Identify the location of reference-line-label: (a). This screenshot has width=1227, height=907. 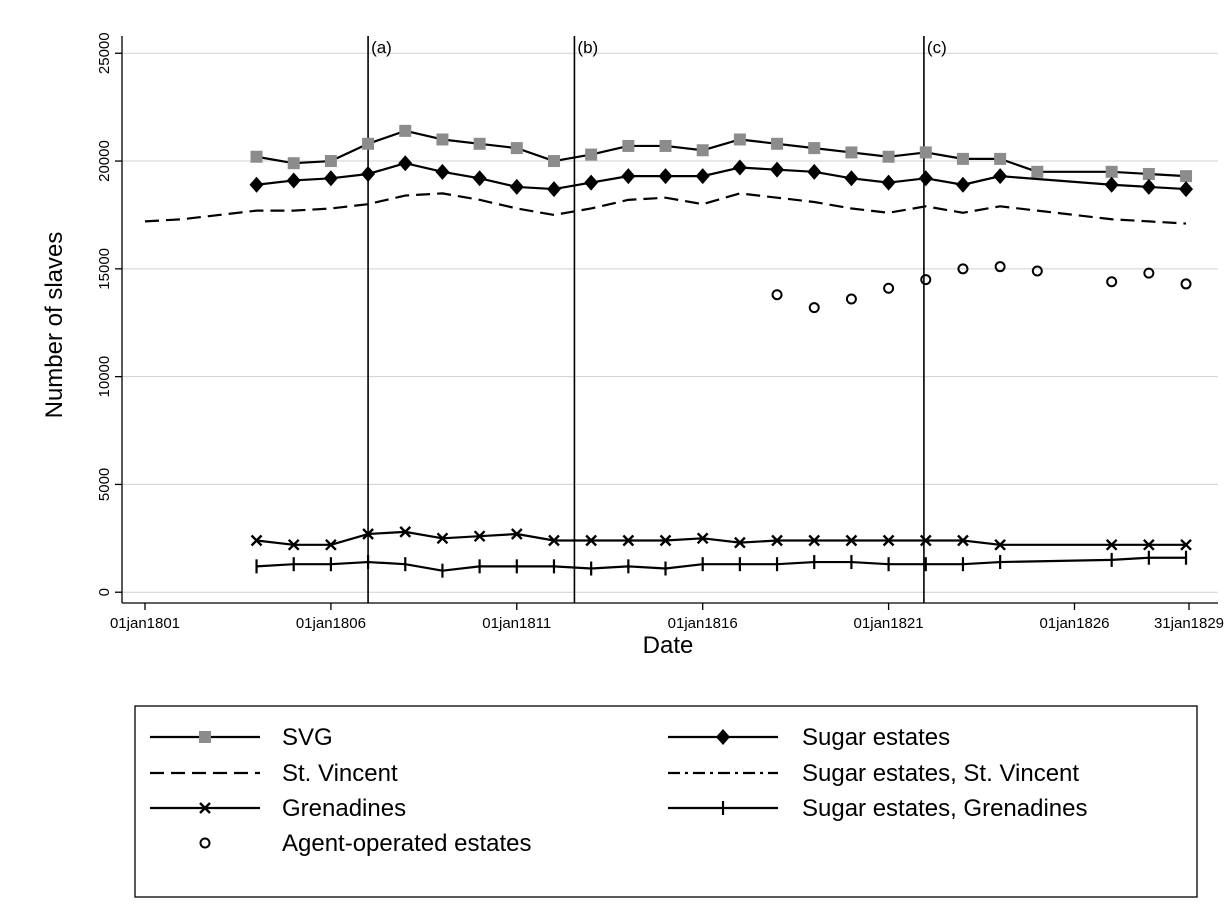
(381, 47).